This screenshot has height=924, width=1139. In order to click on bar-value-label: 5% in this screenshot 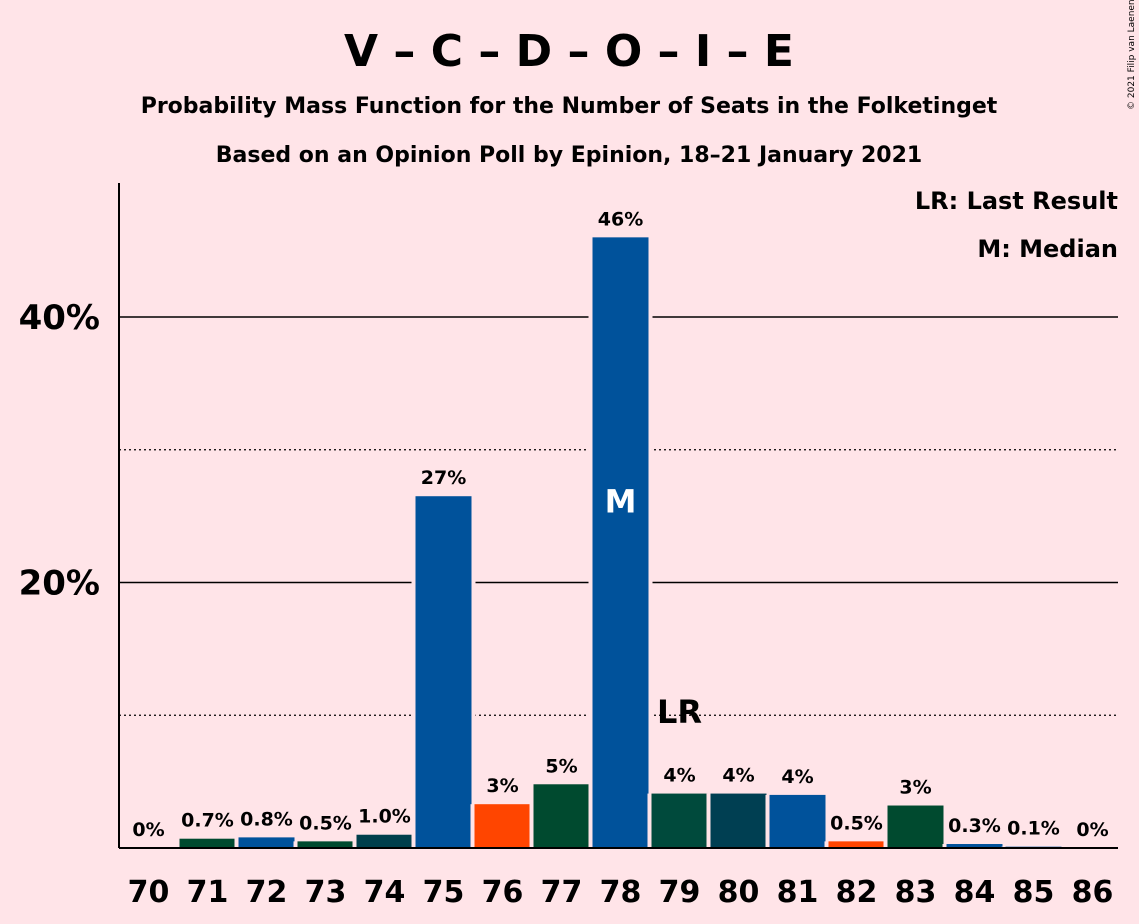, I will do `click(561, 766)`.